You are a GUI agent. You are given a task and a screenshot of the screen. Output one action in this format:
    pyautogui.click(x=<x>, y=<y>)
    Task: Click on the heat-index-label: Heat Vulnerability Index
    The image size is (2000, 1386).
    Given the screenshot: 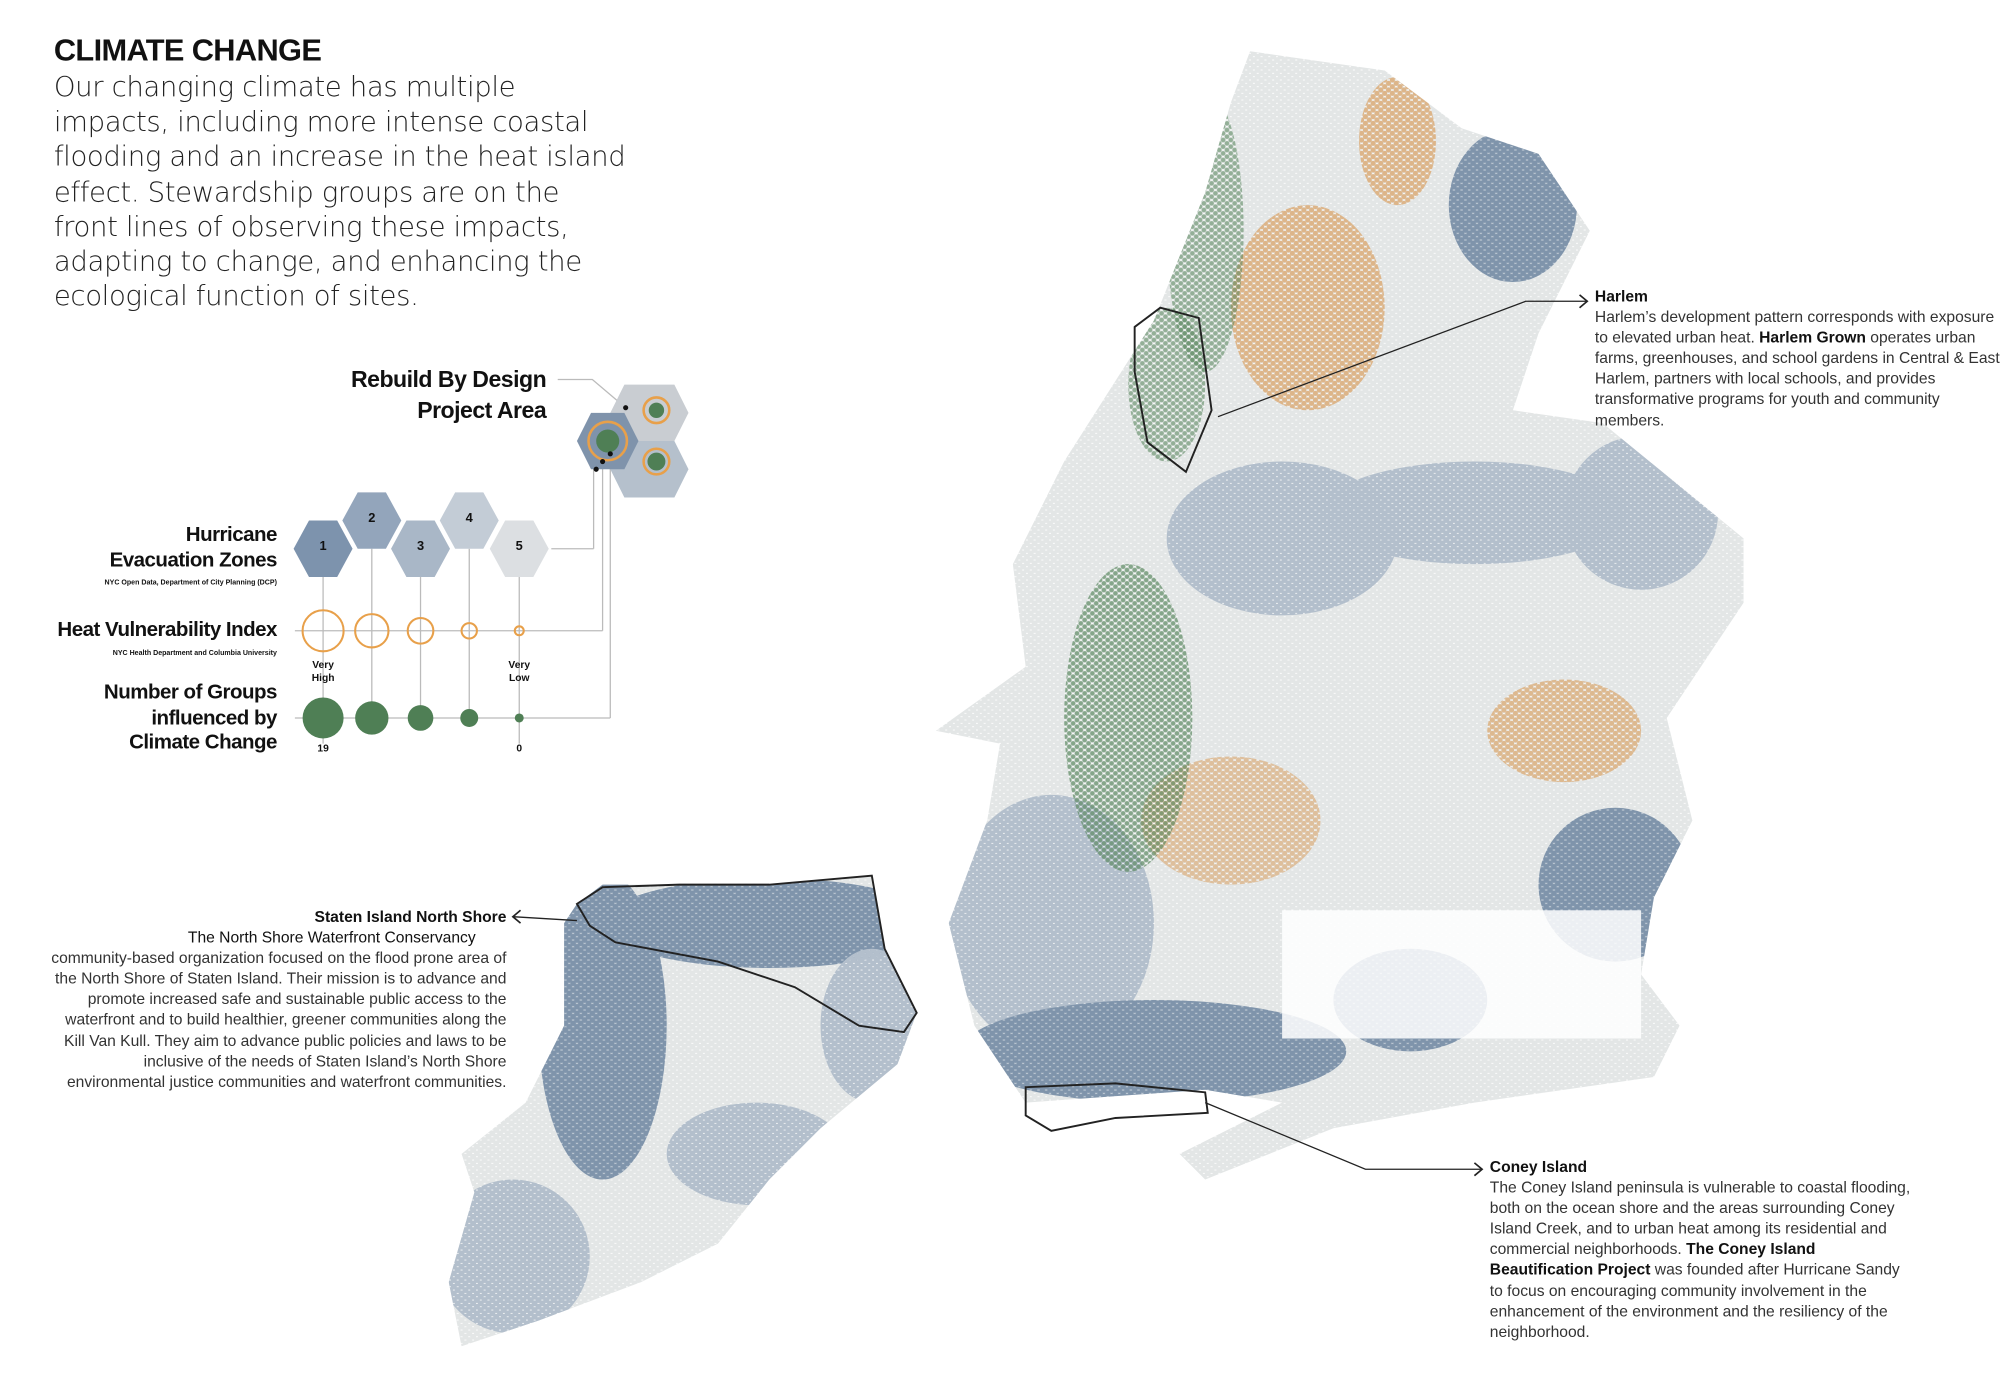 What is the action you would take?
    pyautogui.click(x=167, y=630)
    